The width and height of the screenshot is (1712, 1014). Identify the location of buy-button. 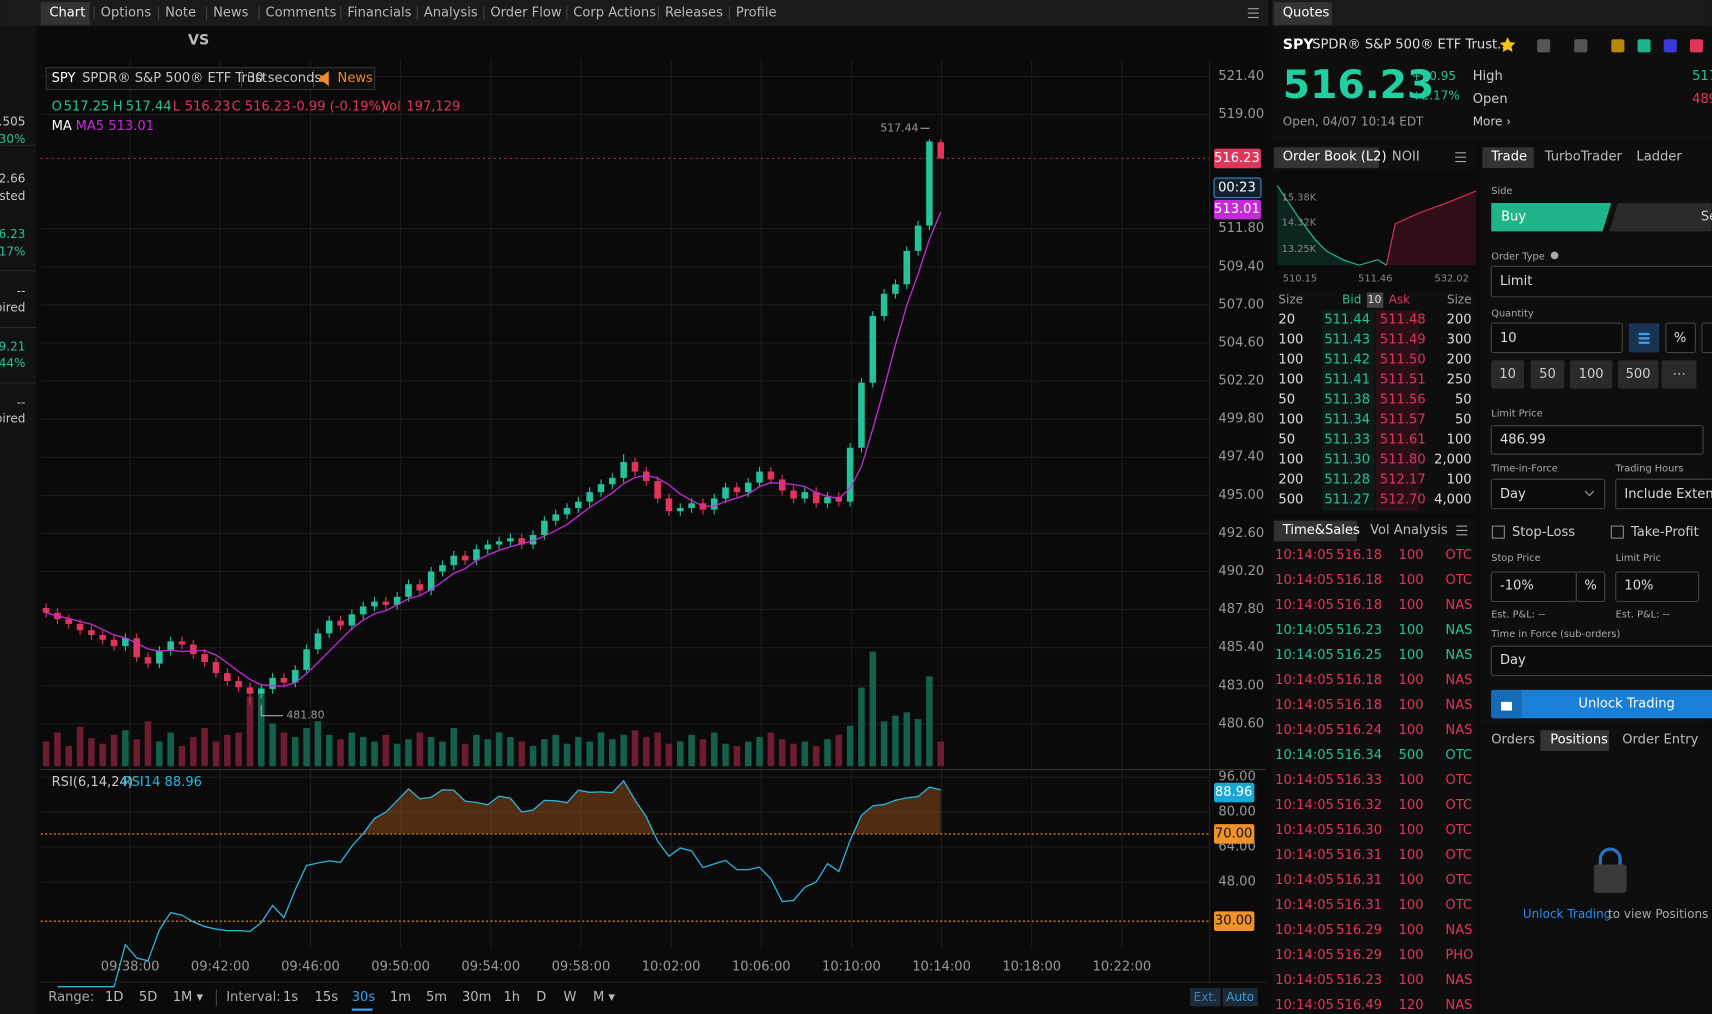
(1551, 217).